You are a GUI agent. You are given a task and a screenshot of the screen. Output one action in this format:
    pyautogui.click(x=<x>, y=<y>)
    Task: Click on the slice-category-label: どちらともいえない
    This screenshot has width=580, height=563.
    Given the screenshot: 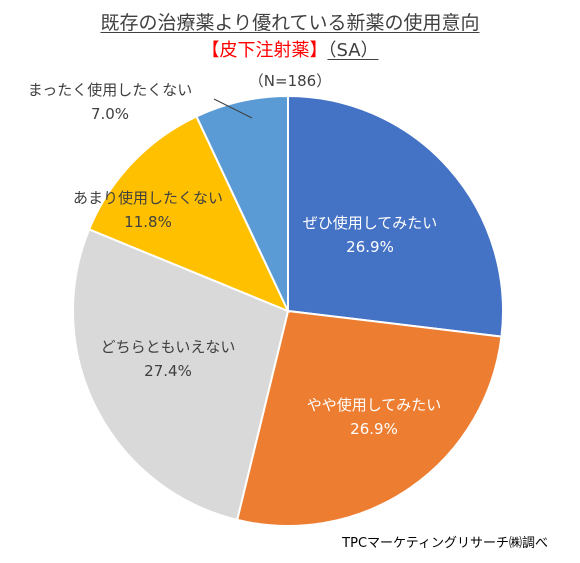 What is the action you would take?
    pyautogui.click(x=168, y=347)
    